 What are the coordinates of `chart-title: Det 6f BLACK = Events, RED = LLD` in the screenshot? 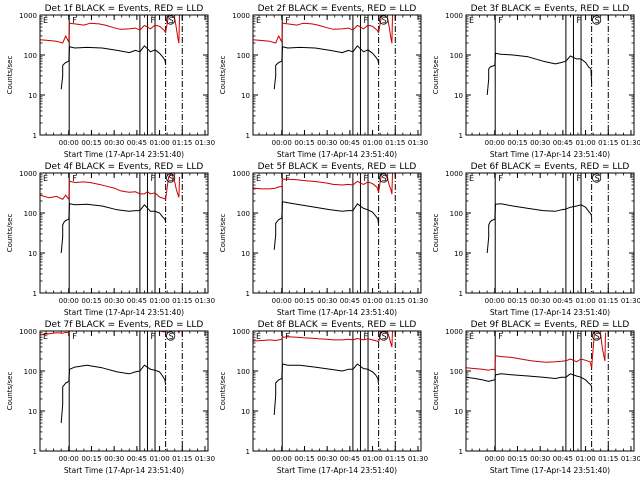 It's located at (550, 167).